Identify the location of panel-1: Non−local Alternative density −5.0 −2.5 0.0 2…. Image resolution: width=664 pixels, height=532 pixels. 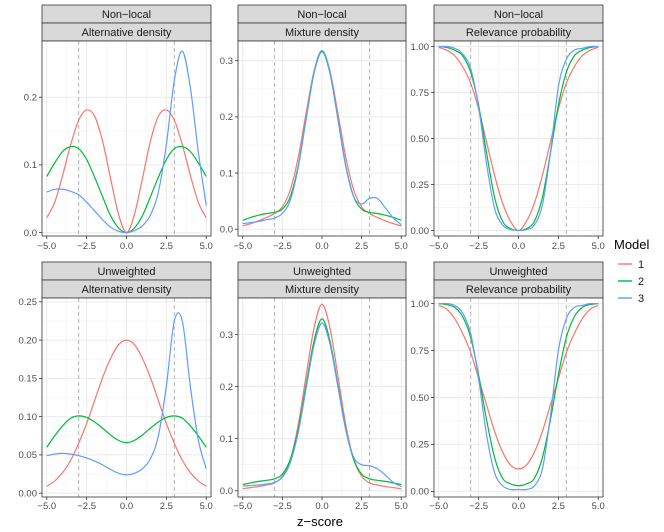
(118, 128).